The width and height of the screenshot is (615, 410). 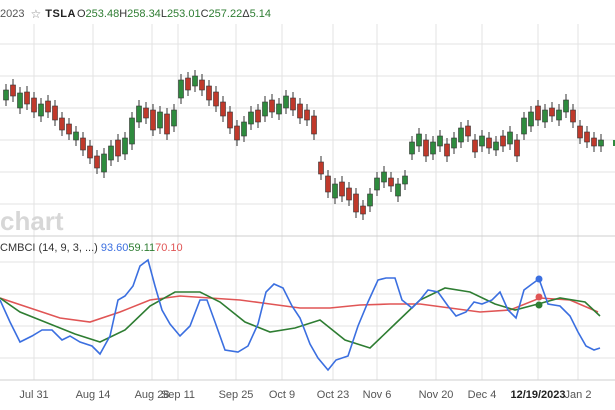 I want to click on high-value: 258.34, so click(x=144, y=14).